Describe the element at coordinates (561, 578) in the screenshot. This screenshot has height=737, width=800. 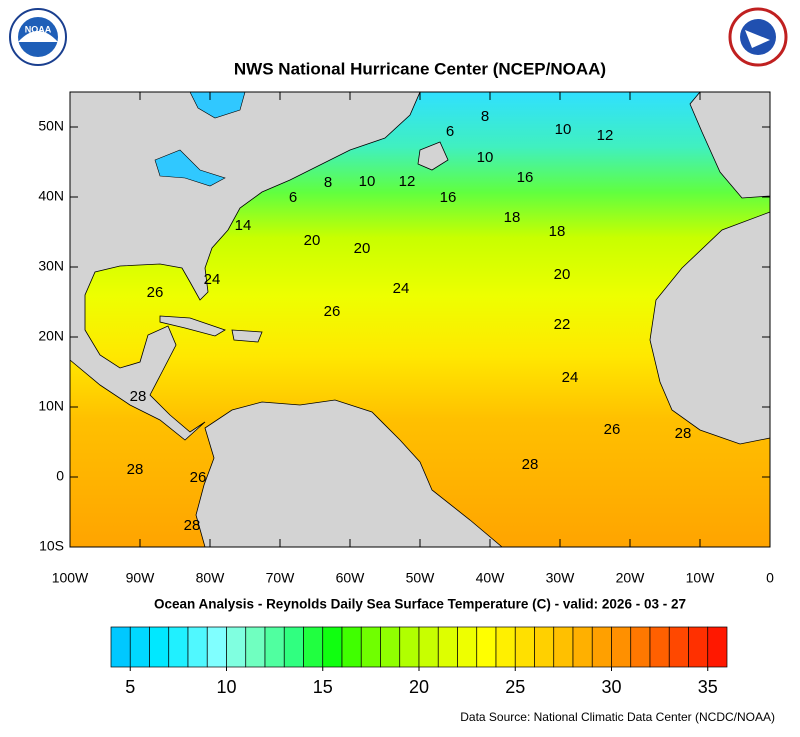
I see `lon-tick-label: 30W` at that location.